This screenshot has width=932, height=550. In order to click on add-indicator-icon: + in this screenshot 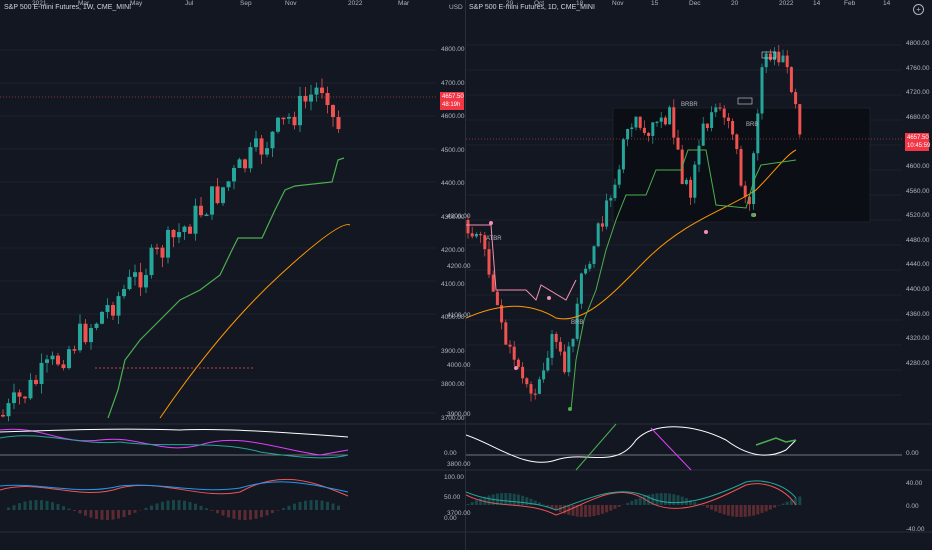, I will do `click(918, 9)`.